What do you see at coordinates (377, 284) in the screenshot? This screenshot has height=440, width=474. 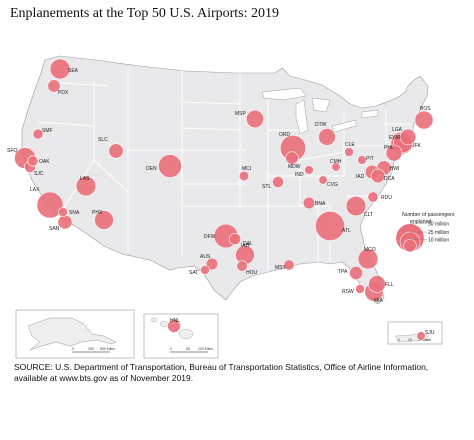 I see `airport-bubble-fll` at bounding box center [377, 284].